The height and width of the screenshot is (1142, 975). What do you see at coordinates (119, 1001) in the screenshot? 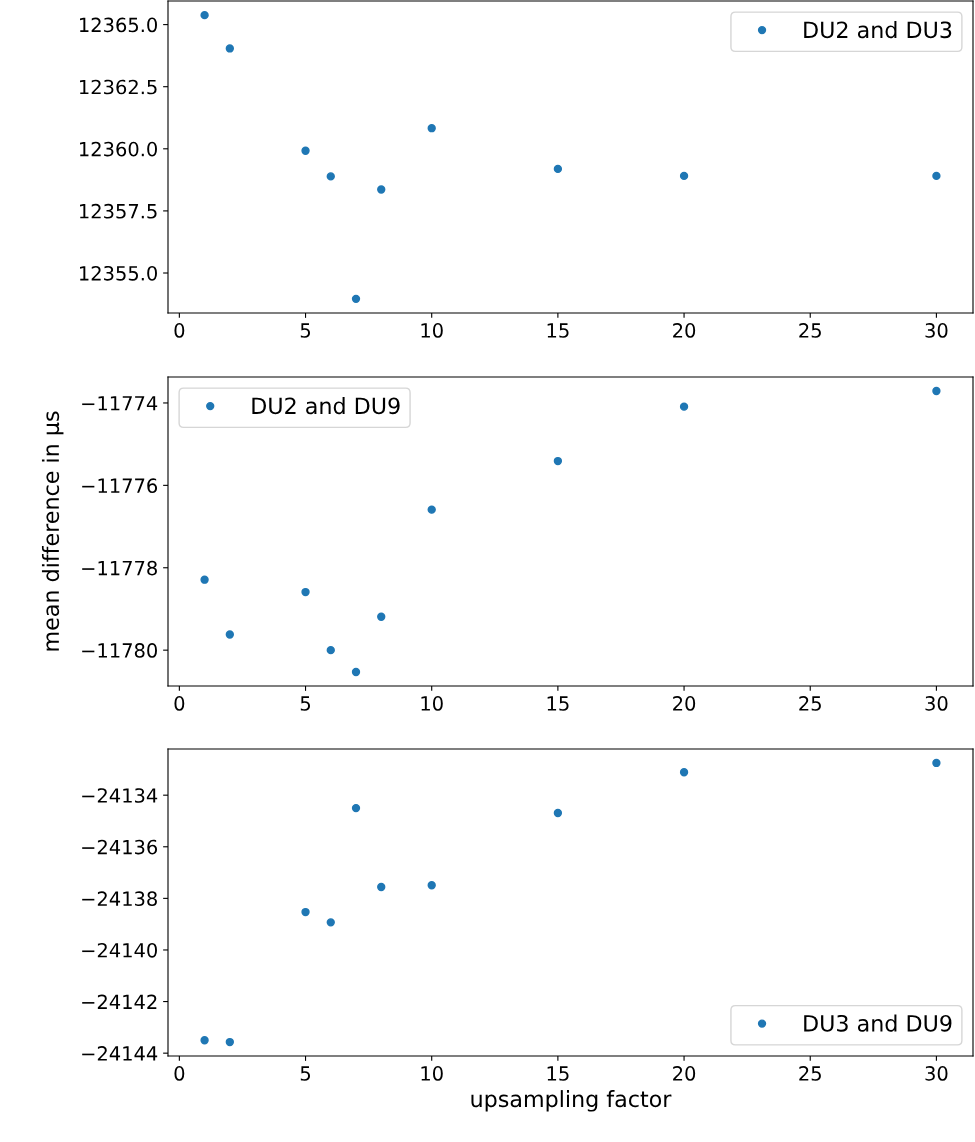
I see `y-tick-label: −24142` at bounding box center [119, 1001].